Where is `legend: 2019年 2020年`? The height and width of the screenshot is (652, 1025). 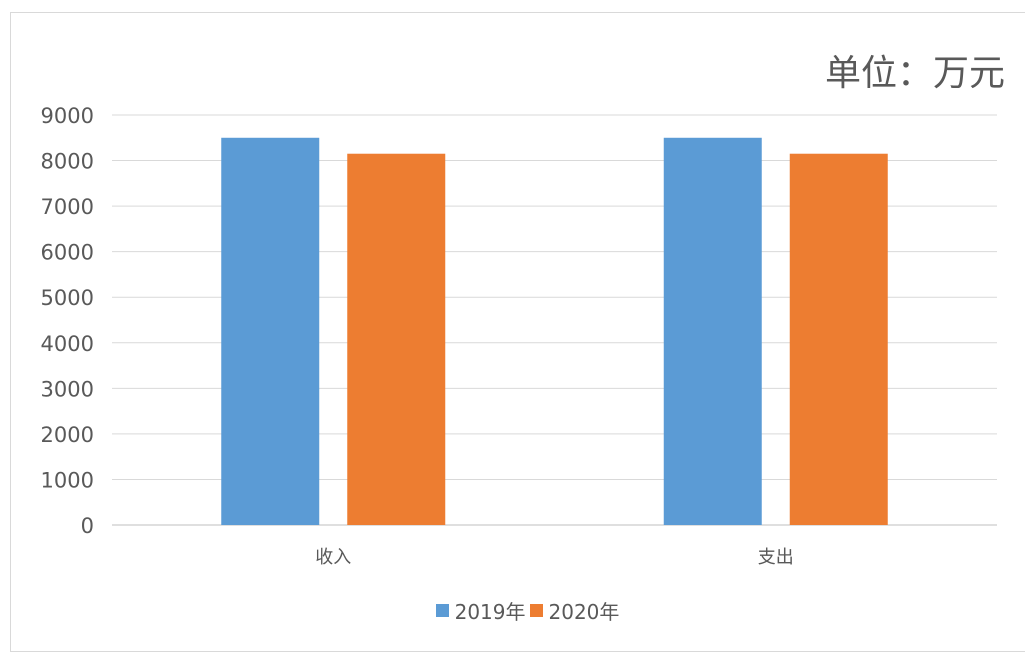
legend: 2019年 2020年 is located at coordinates (512, 610).